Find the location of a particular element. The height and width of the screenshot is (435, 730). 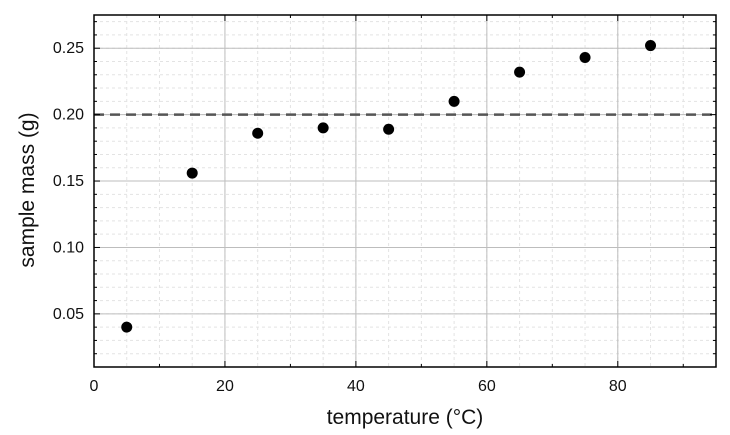

x-tick-label: 60 is located at coordinates (487, 386).